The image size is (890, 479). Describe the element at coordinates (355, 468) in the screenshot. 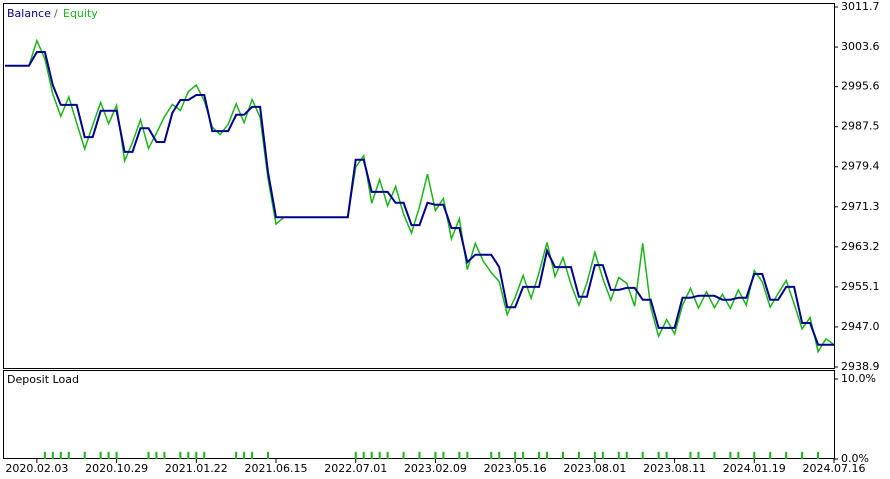

I see `x-tick-label: 2022.07.01` at that location.